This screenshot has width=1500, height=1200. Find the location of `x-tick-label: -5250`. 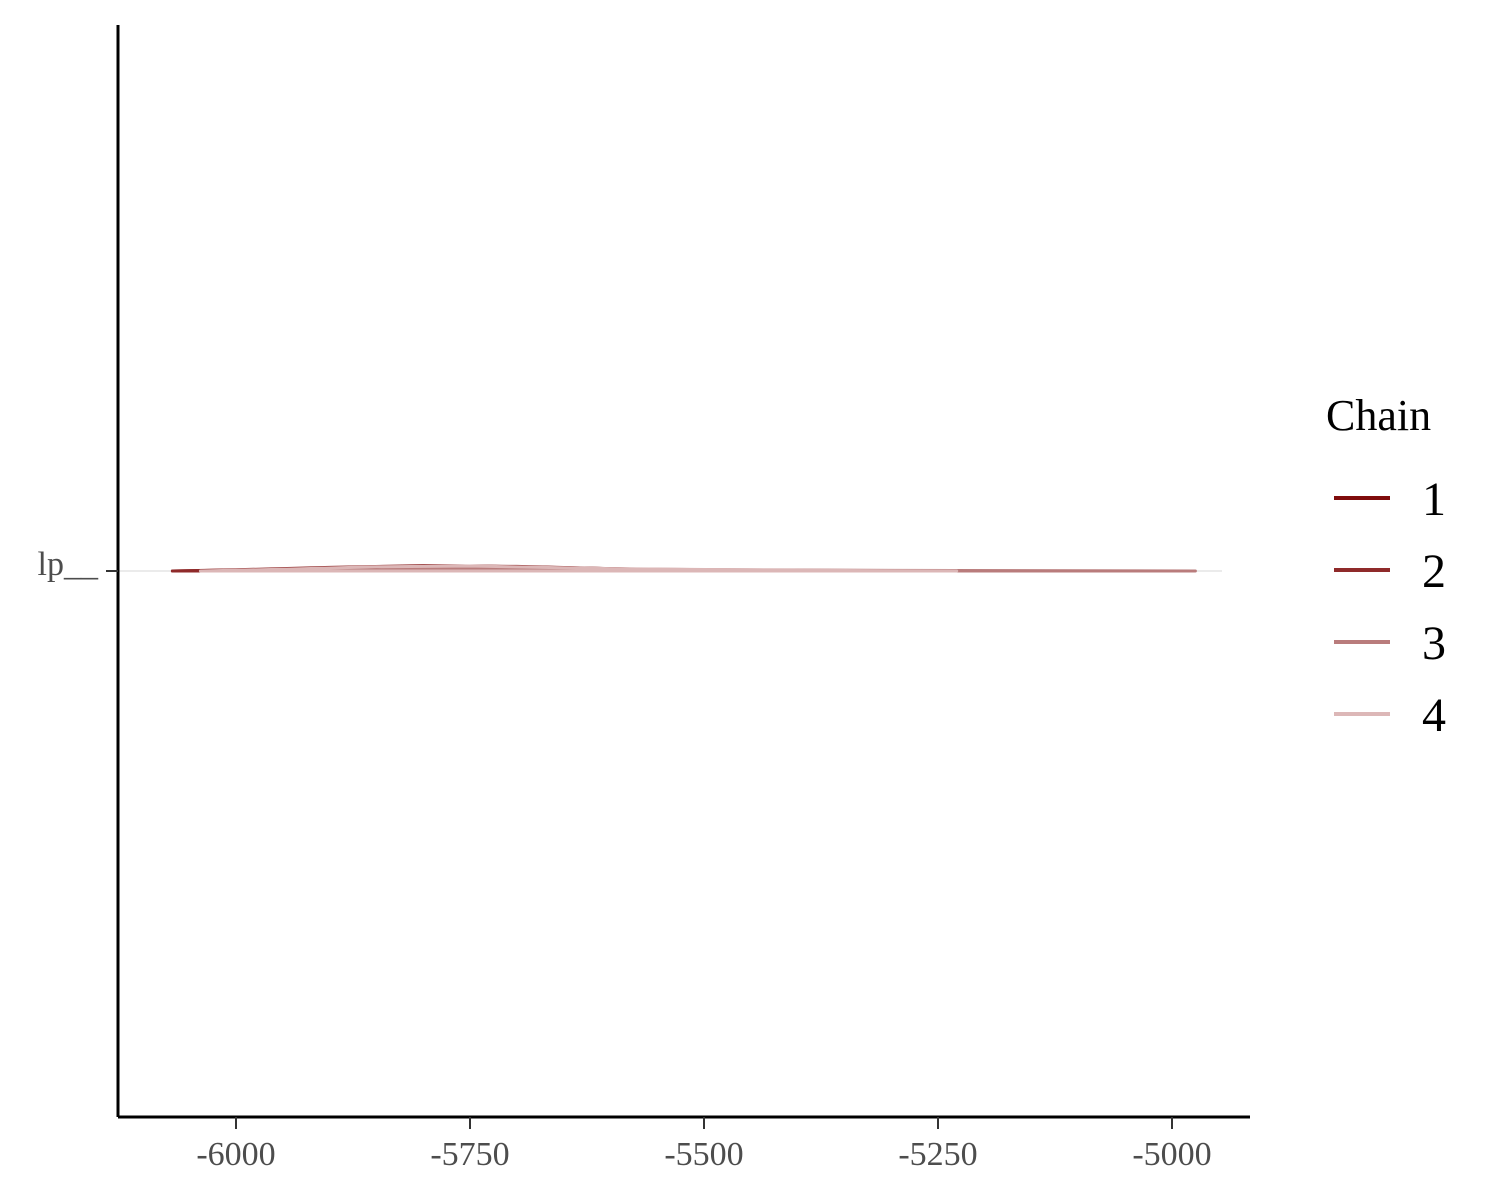

x-tick-label: -5250 is located at coordinates (937, 1154).